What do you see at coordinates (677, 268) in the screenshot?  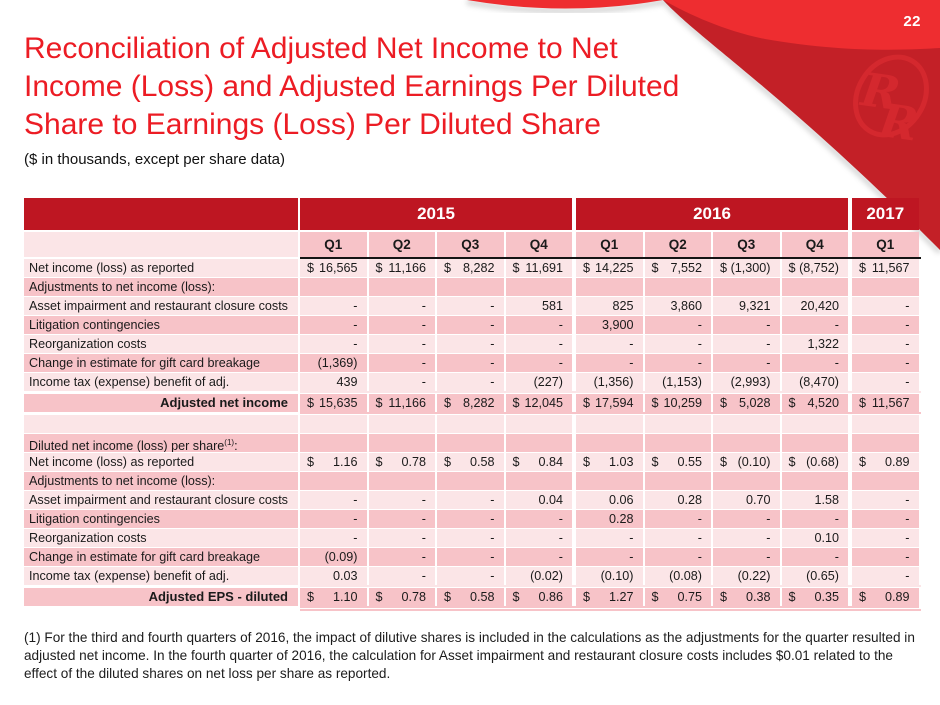 I see `cell-value: $7,552` at bounding box center [677, 268].